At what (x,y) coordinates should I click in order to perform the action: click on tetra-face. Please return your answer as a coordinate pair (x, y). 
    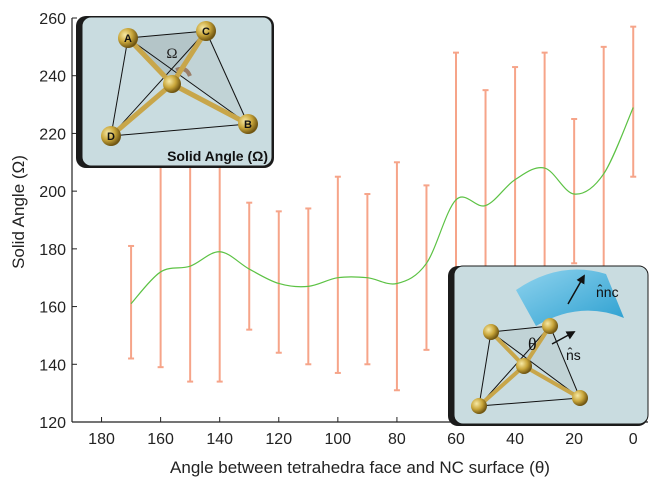
    Looking at the image, I should click on (535, 362).